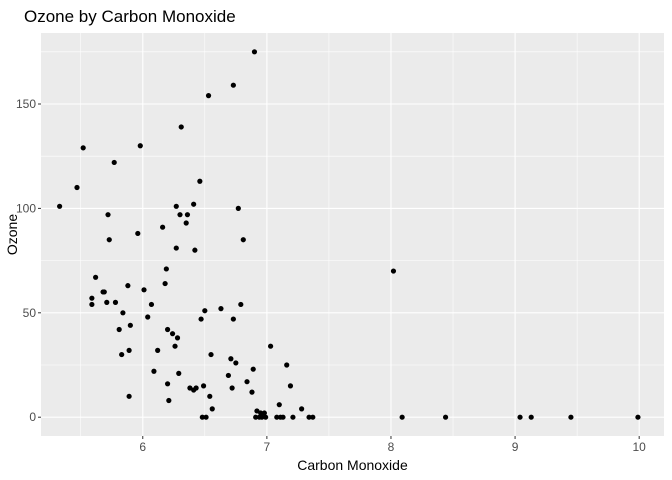  What do you see at coordinates (30, 313) in the screenshot?
I see `y-tick-label: 50` at bounding box center [30, 313].